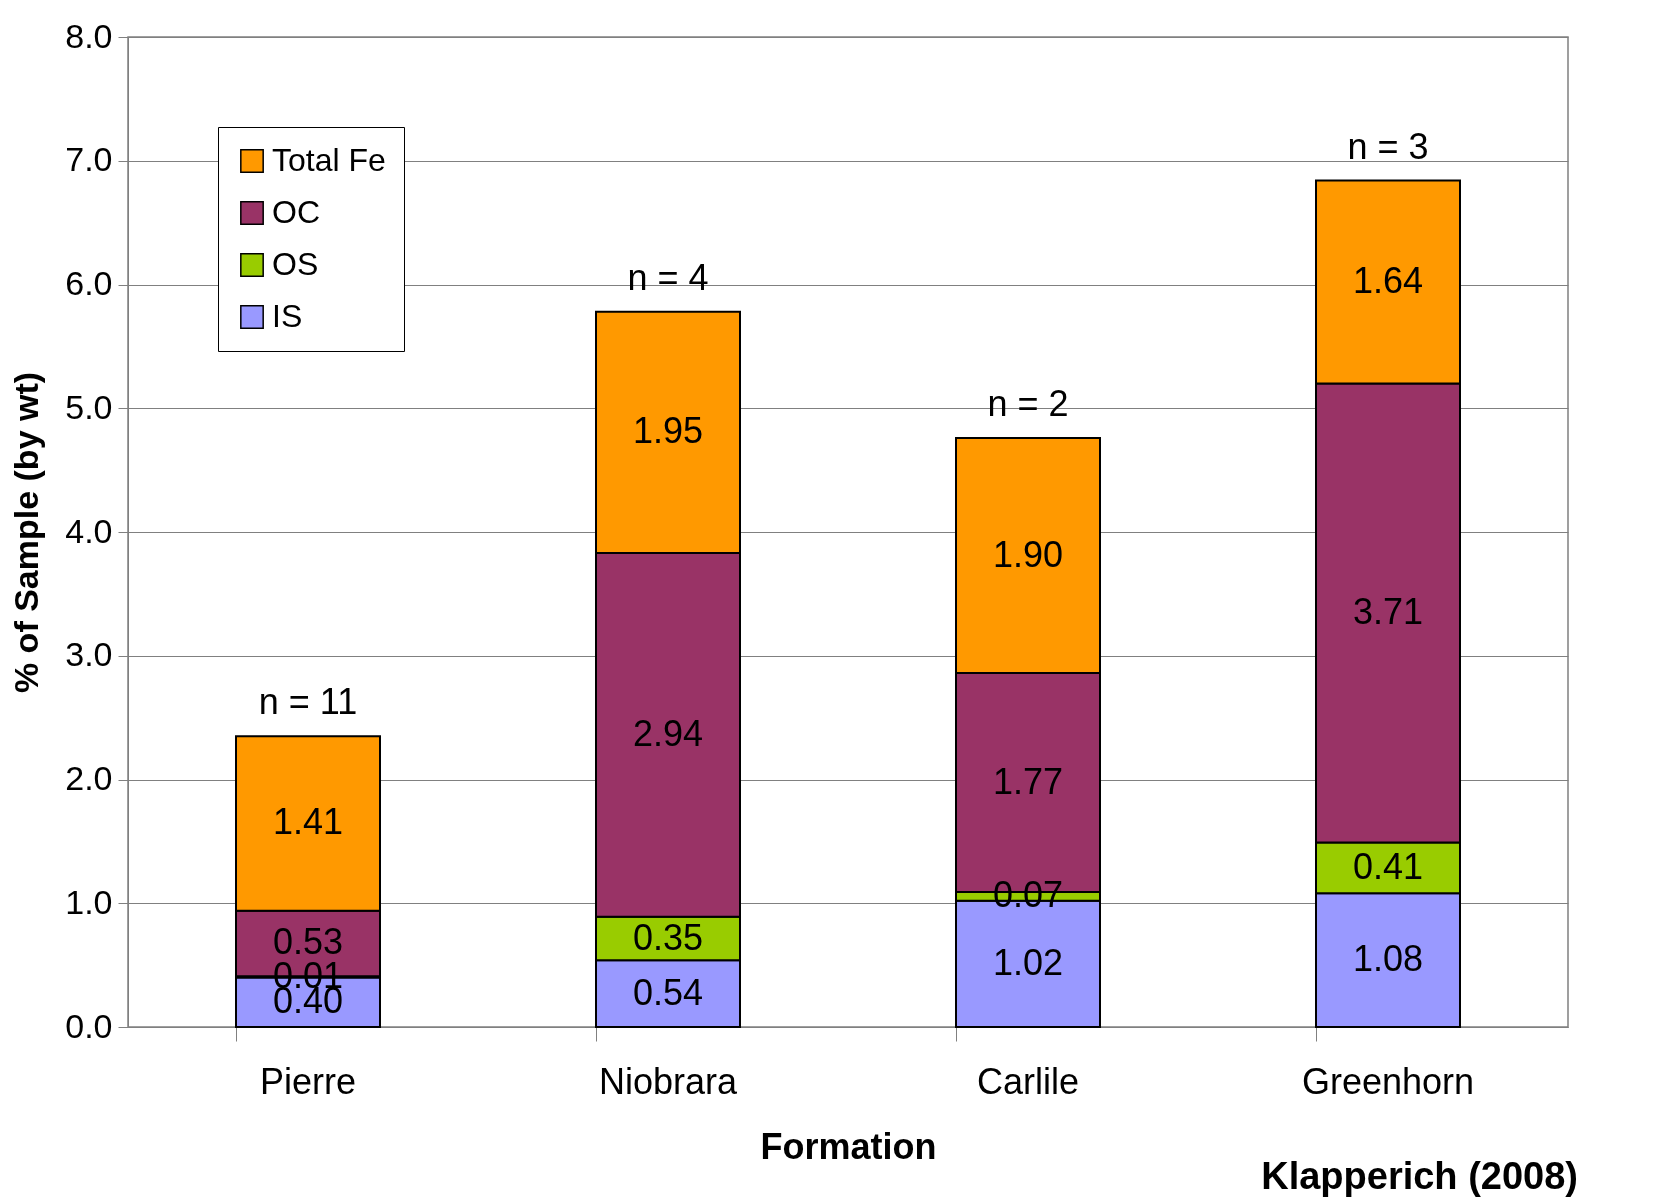  What do you see at coordinates (668, 992) in the screenshot?
I see `data-label: 0.54` at bounding box center [668, 992].